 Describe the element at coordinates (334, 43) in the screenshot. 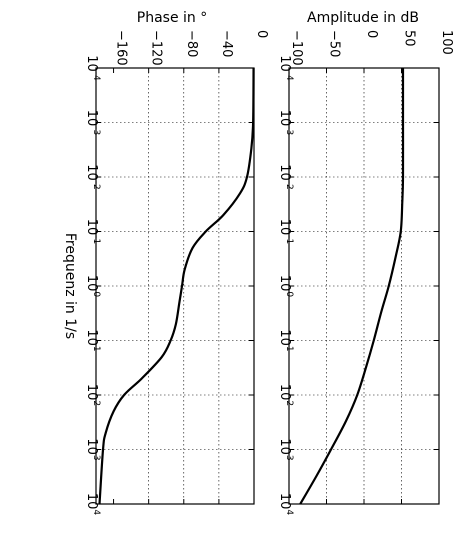

I see `value-tick-label: −50` at that location.